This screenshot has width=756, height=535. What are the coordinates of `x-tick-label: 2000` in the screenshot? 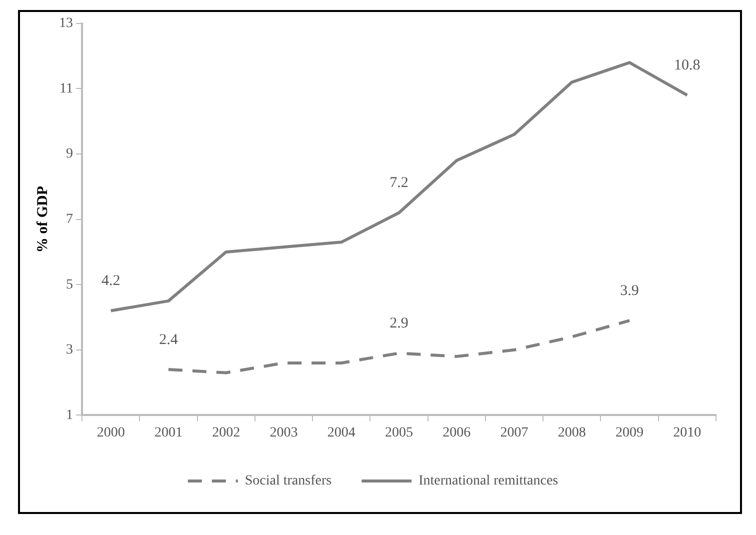 It's located at (110, 432).